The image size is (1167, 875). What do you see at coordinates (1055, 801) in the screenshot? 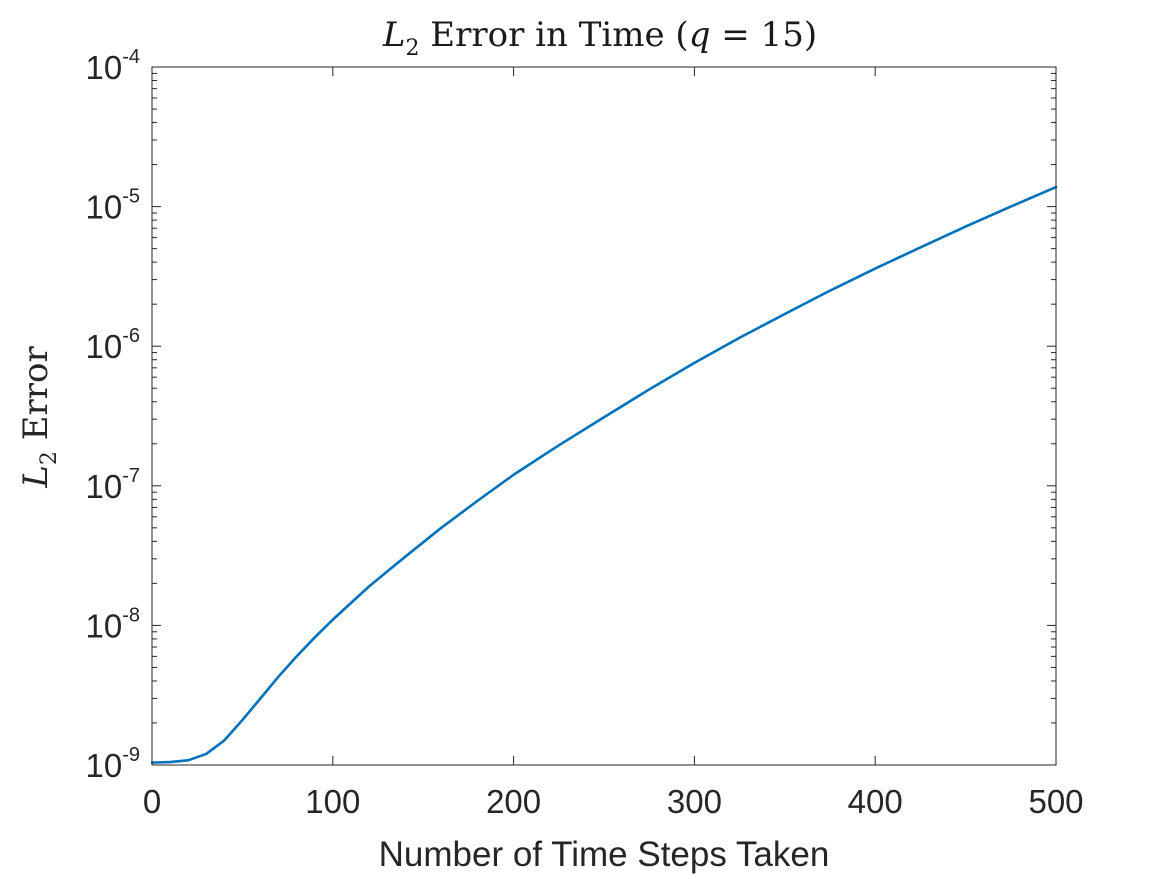
I see `x-tick-label: 500` at bounding box center [1055, 801].